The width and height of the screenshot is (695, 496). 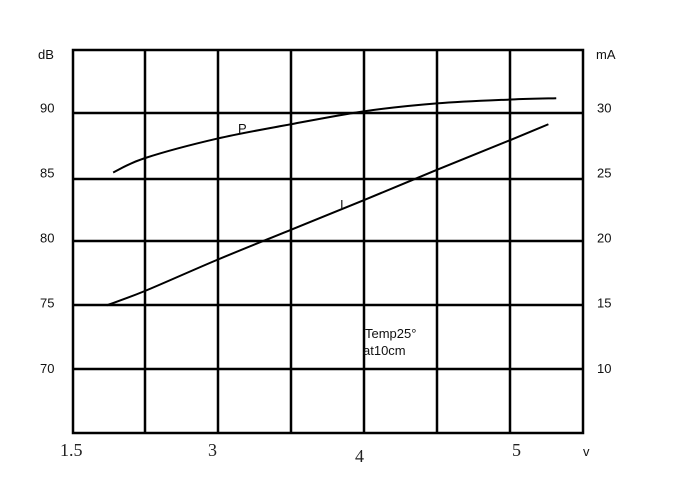 What do you see at coordinates (604, 368) in the screenshot?
I see `y-right-tick-label: 10` at bounding box center [604, 368].